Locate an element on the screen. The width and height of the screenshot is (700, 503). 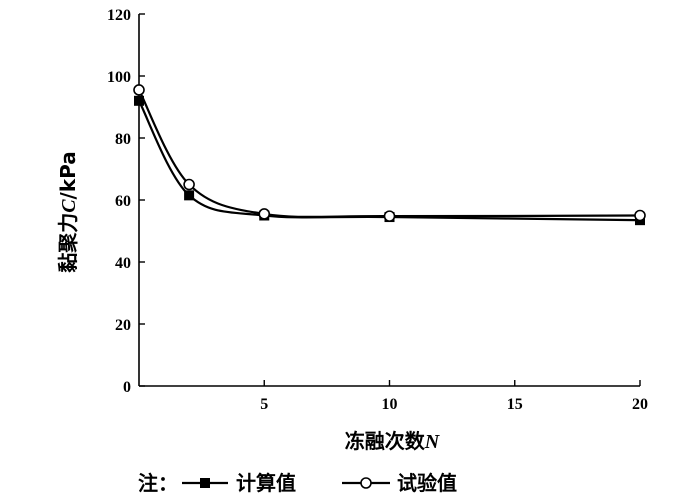
y-axis-title-suffix: /kPa is located at coordinates (68, 175).